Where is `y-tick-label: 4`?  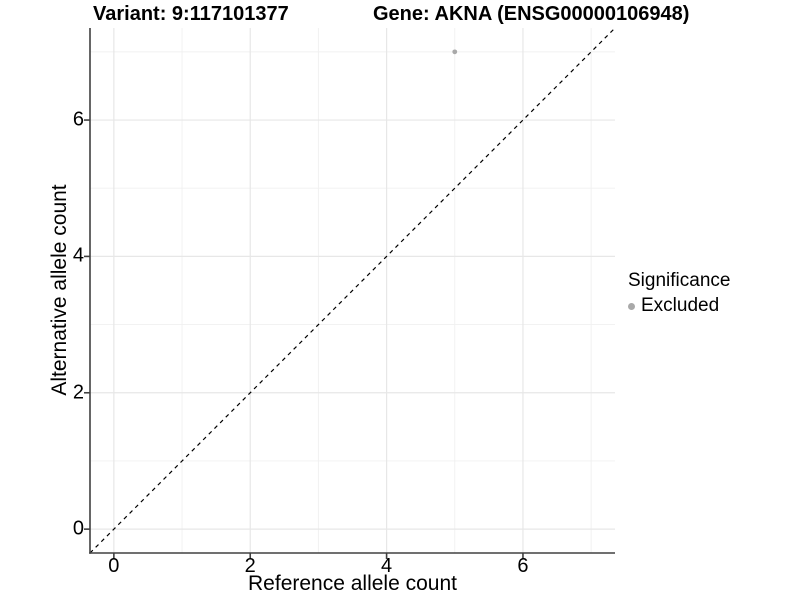
y-tick-label: 4 is located at coordinates (78, 255).